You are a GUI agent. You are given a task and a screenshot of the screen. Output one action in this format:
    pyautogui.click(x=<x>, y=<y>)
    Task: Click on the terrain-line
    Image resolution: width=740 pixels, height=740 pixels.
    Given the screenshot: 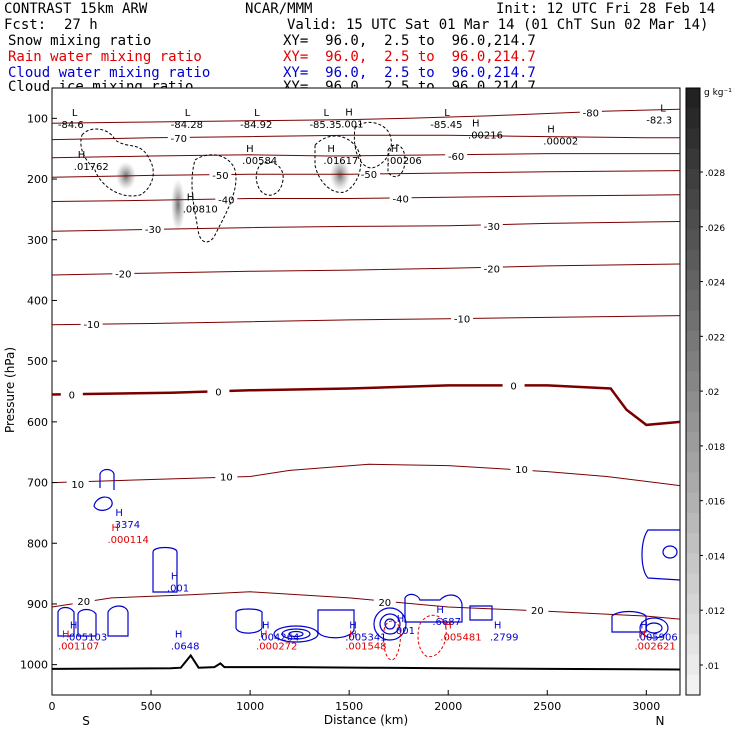 What is the action you would take?
    pyautogui.click(x=366, y=662)
    